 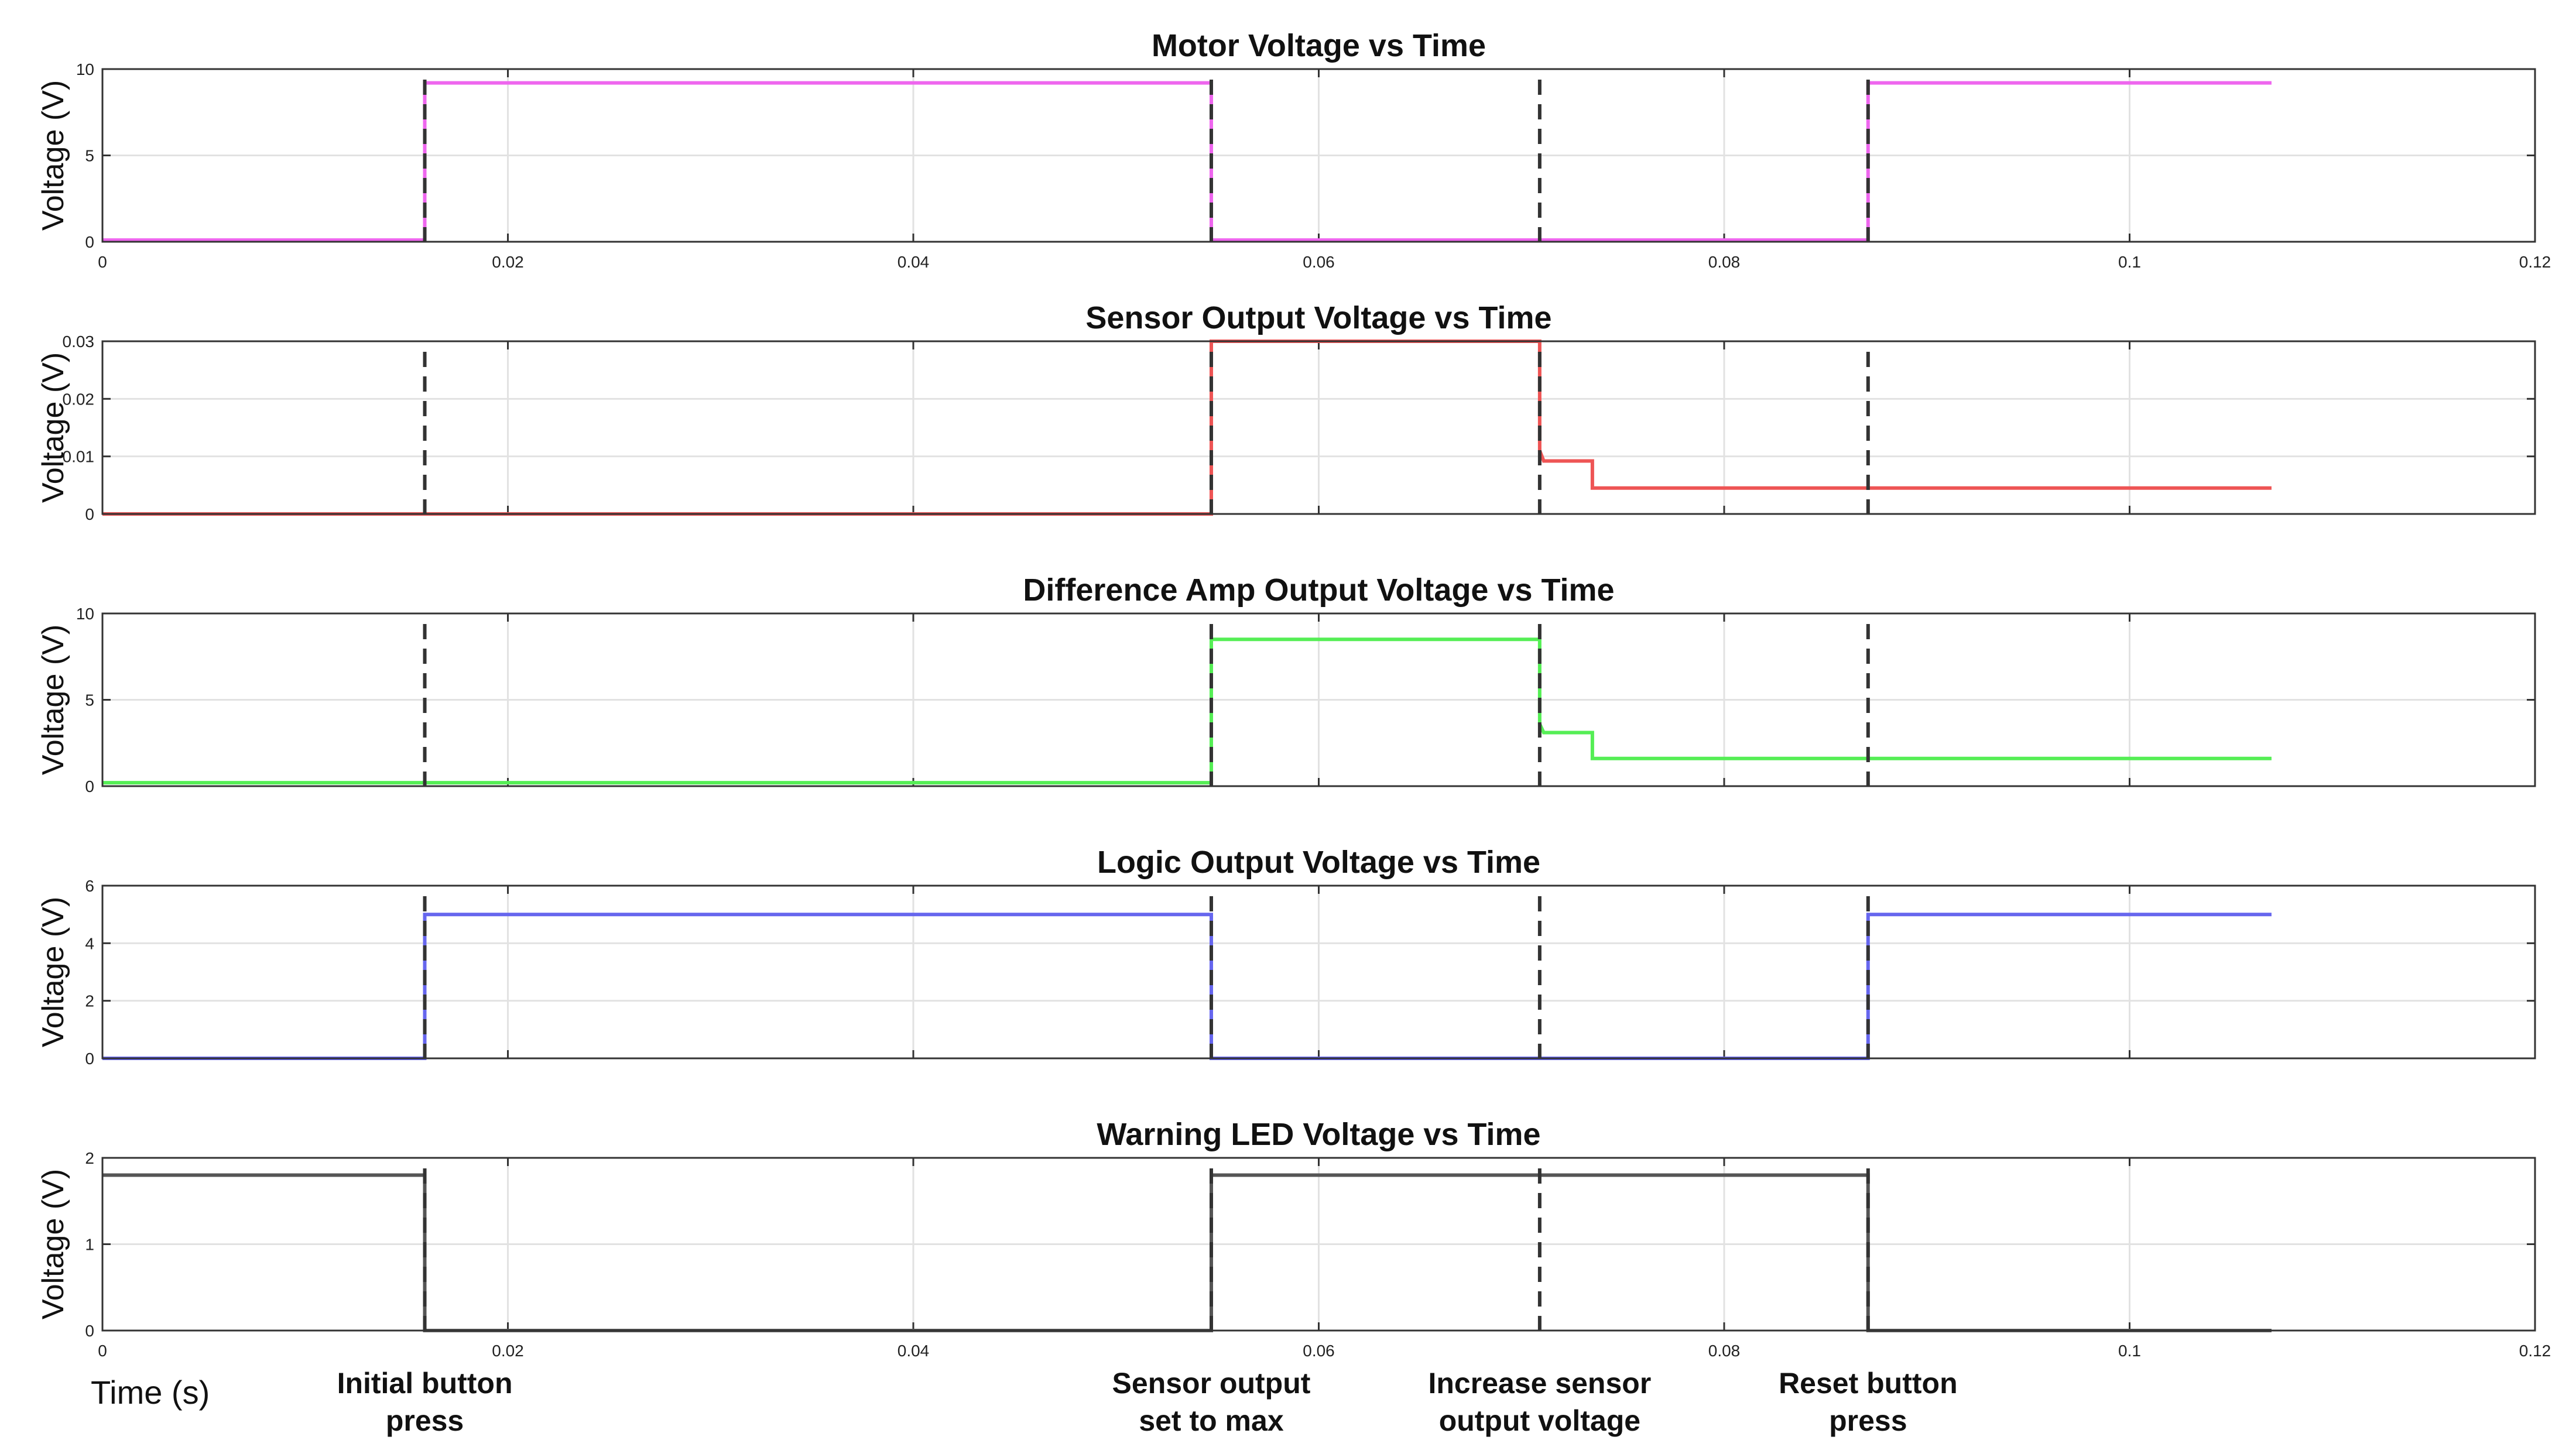 What do you see at coordinates (89, 886) in the screenshot?
I see `y-tick-label: 6` at bounding box center [89, 886].